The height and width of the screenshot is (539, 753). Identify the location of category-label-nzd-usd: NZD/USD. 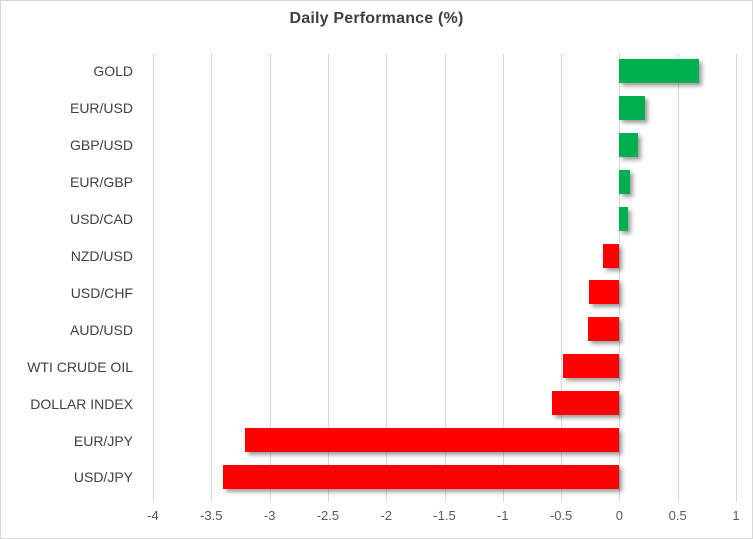
(101, 255).